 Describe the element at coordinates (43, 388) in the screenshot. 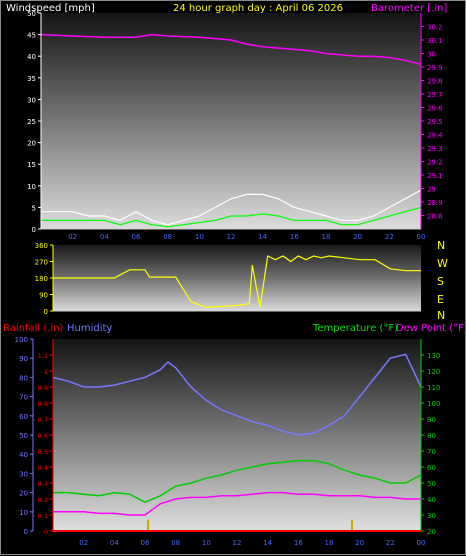

I see `rain-tick-label: 0.9` at that location.